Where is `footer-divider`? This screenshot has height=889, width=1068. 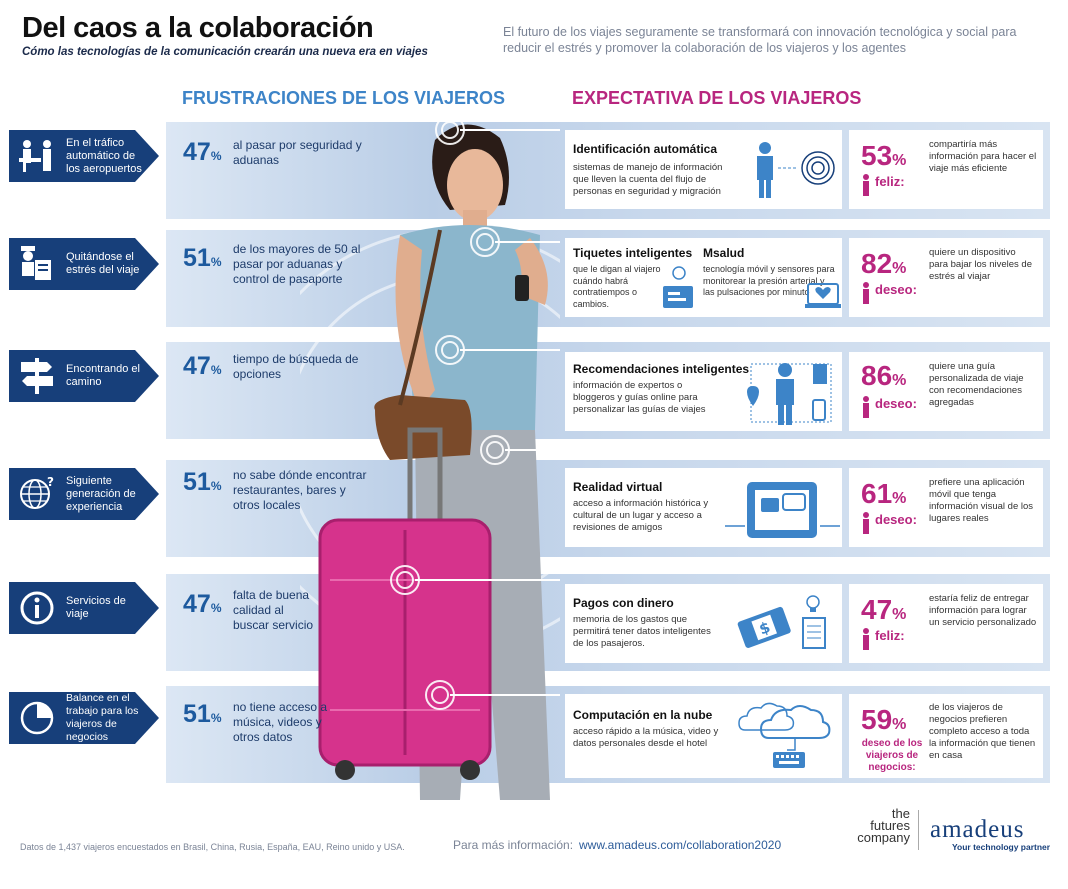
footer-divider is located at coordinates (918, 830).